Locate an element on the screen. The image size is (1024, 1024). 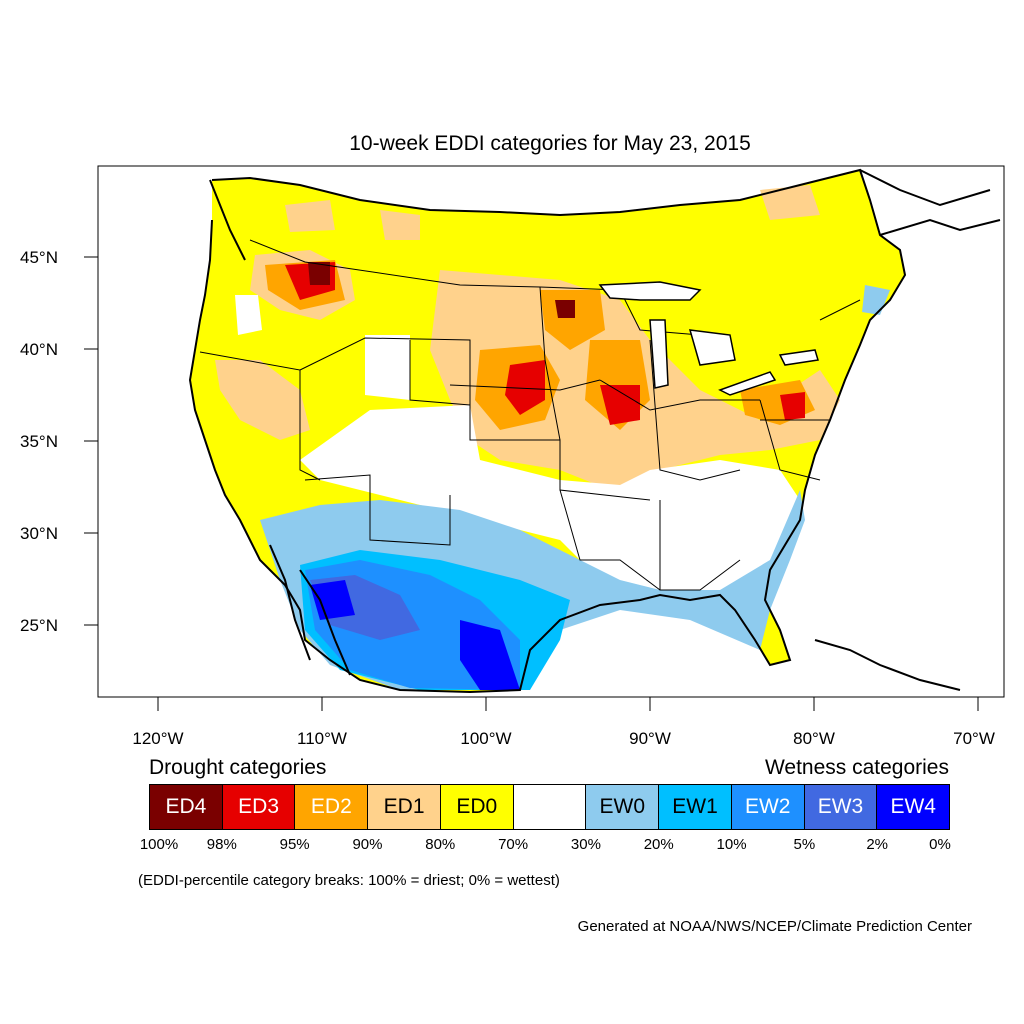
percentile-label: 95% is located at coordinates (294, 844).